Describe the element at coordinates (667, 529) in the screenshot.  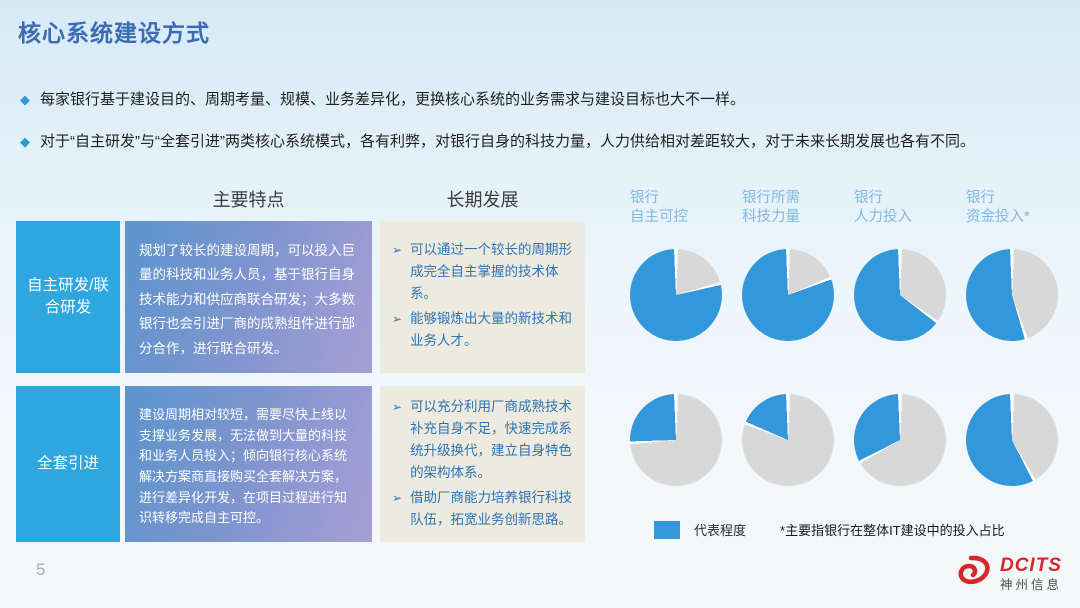
I see `legend-swatch` at that location.